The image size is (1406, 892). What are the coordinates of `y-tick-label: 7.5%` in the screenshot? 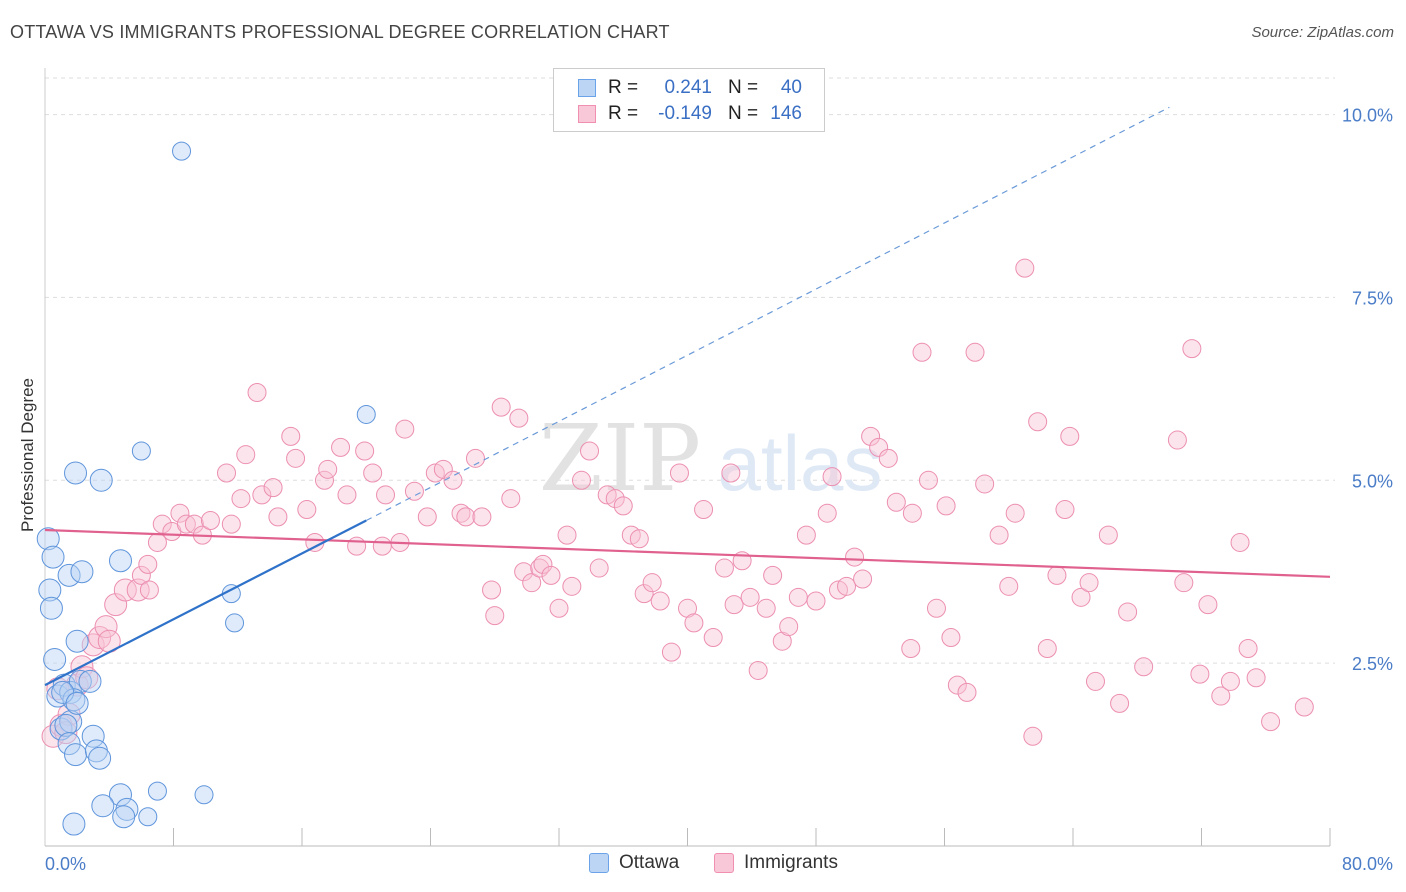 It's located at (1372, 298).